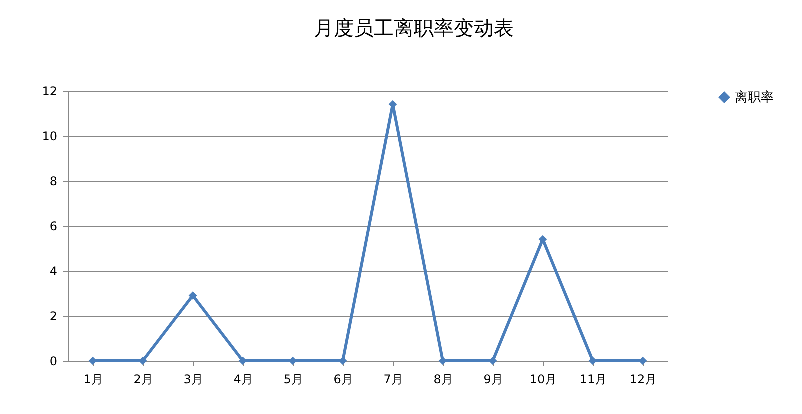  Describe the element at coordinates (194, 379) in the screenshot. I see `x-tick-label: 3月` at that location.